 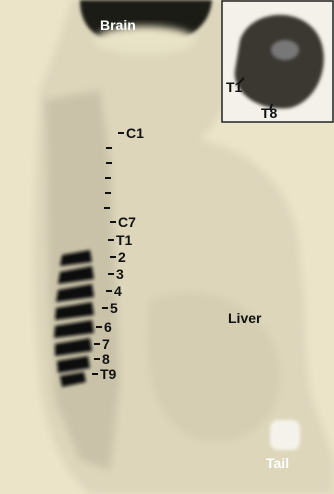 What do you see at coordinates (106, 344) in the screenshot?
I see `vertebra-label: 7` at bounding box center [106, 344].